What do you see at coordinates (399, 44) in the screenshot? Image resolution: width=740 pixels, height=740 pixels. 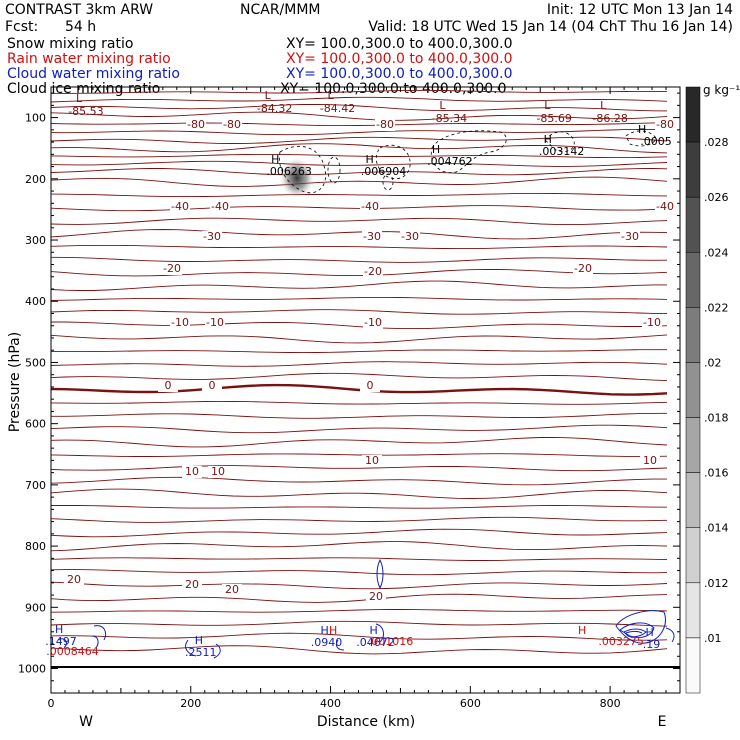 I see `field-snow-xy: XY= 100.0,300.0 to 400.0,300.0` at bounding box center [399, 44].